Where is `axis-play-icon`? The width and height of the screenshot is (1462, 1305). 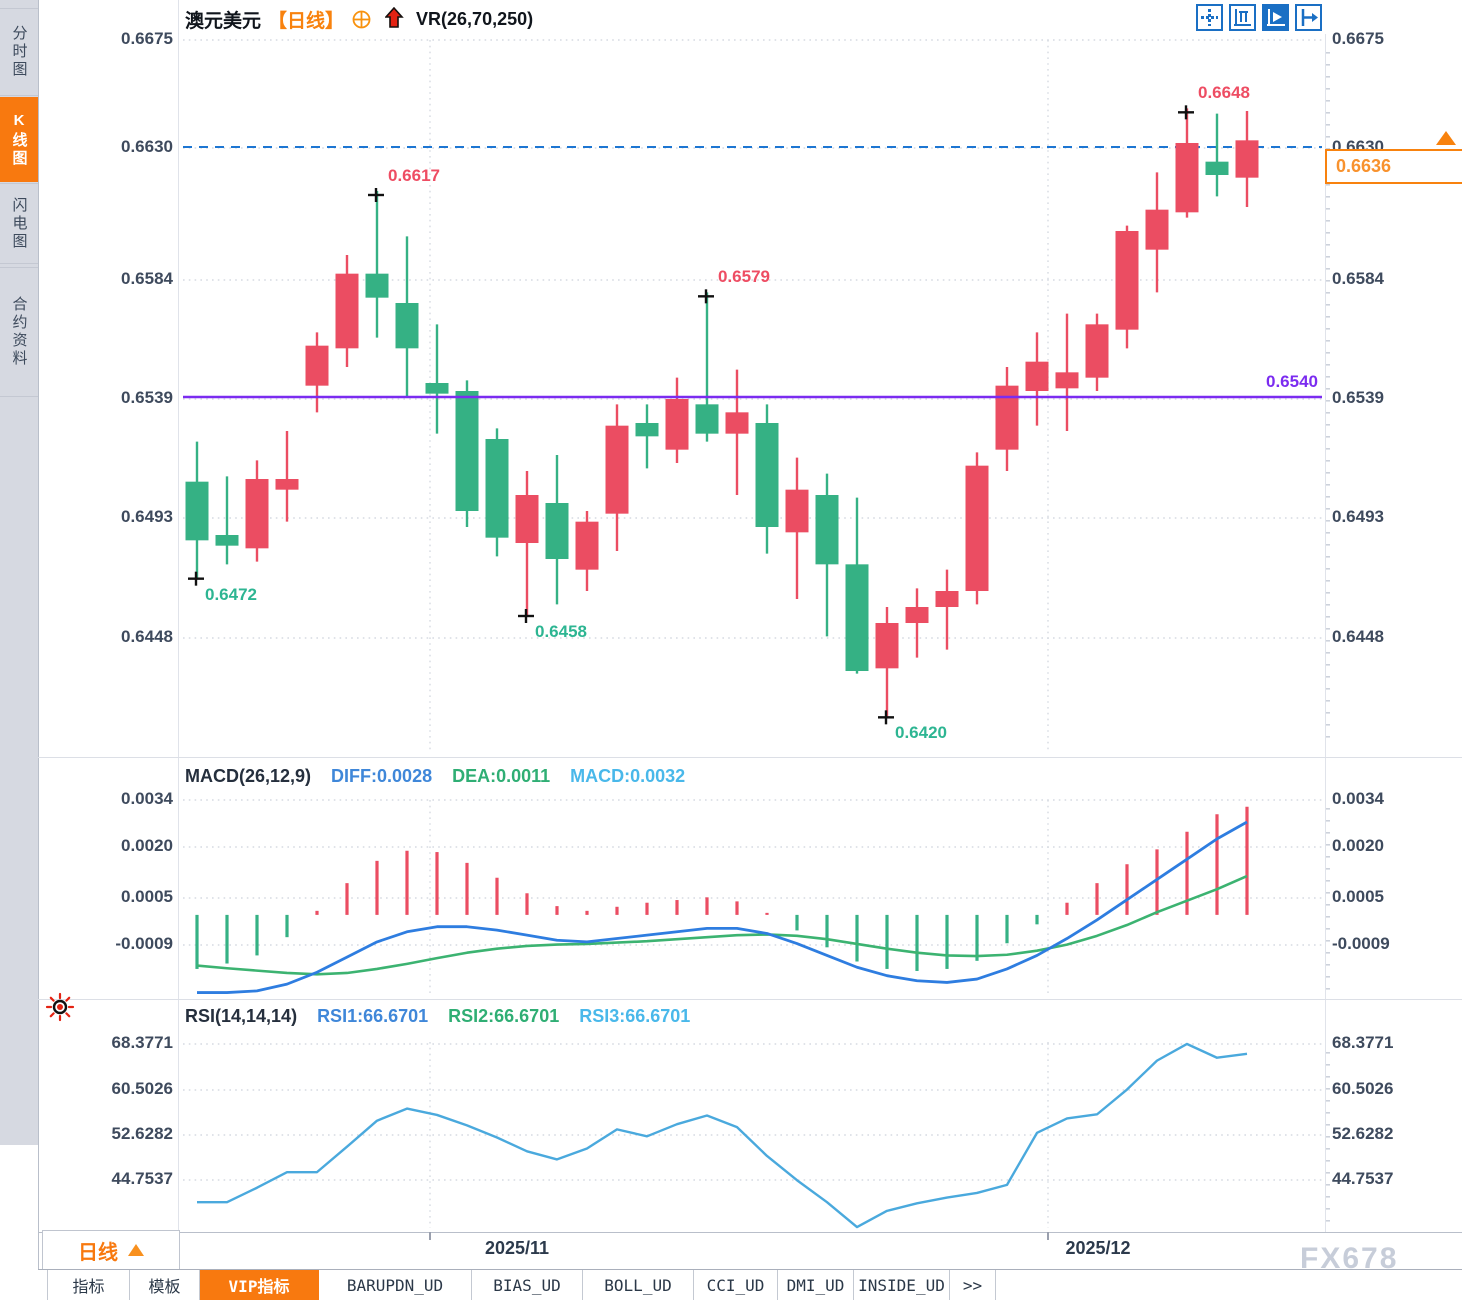 axis-play-icon is located at coordinates (1275, 17).